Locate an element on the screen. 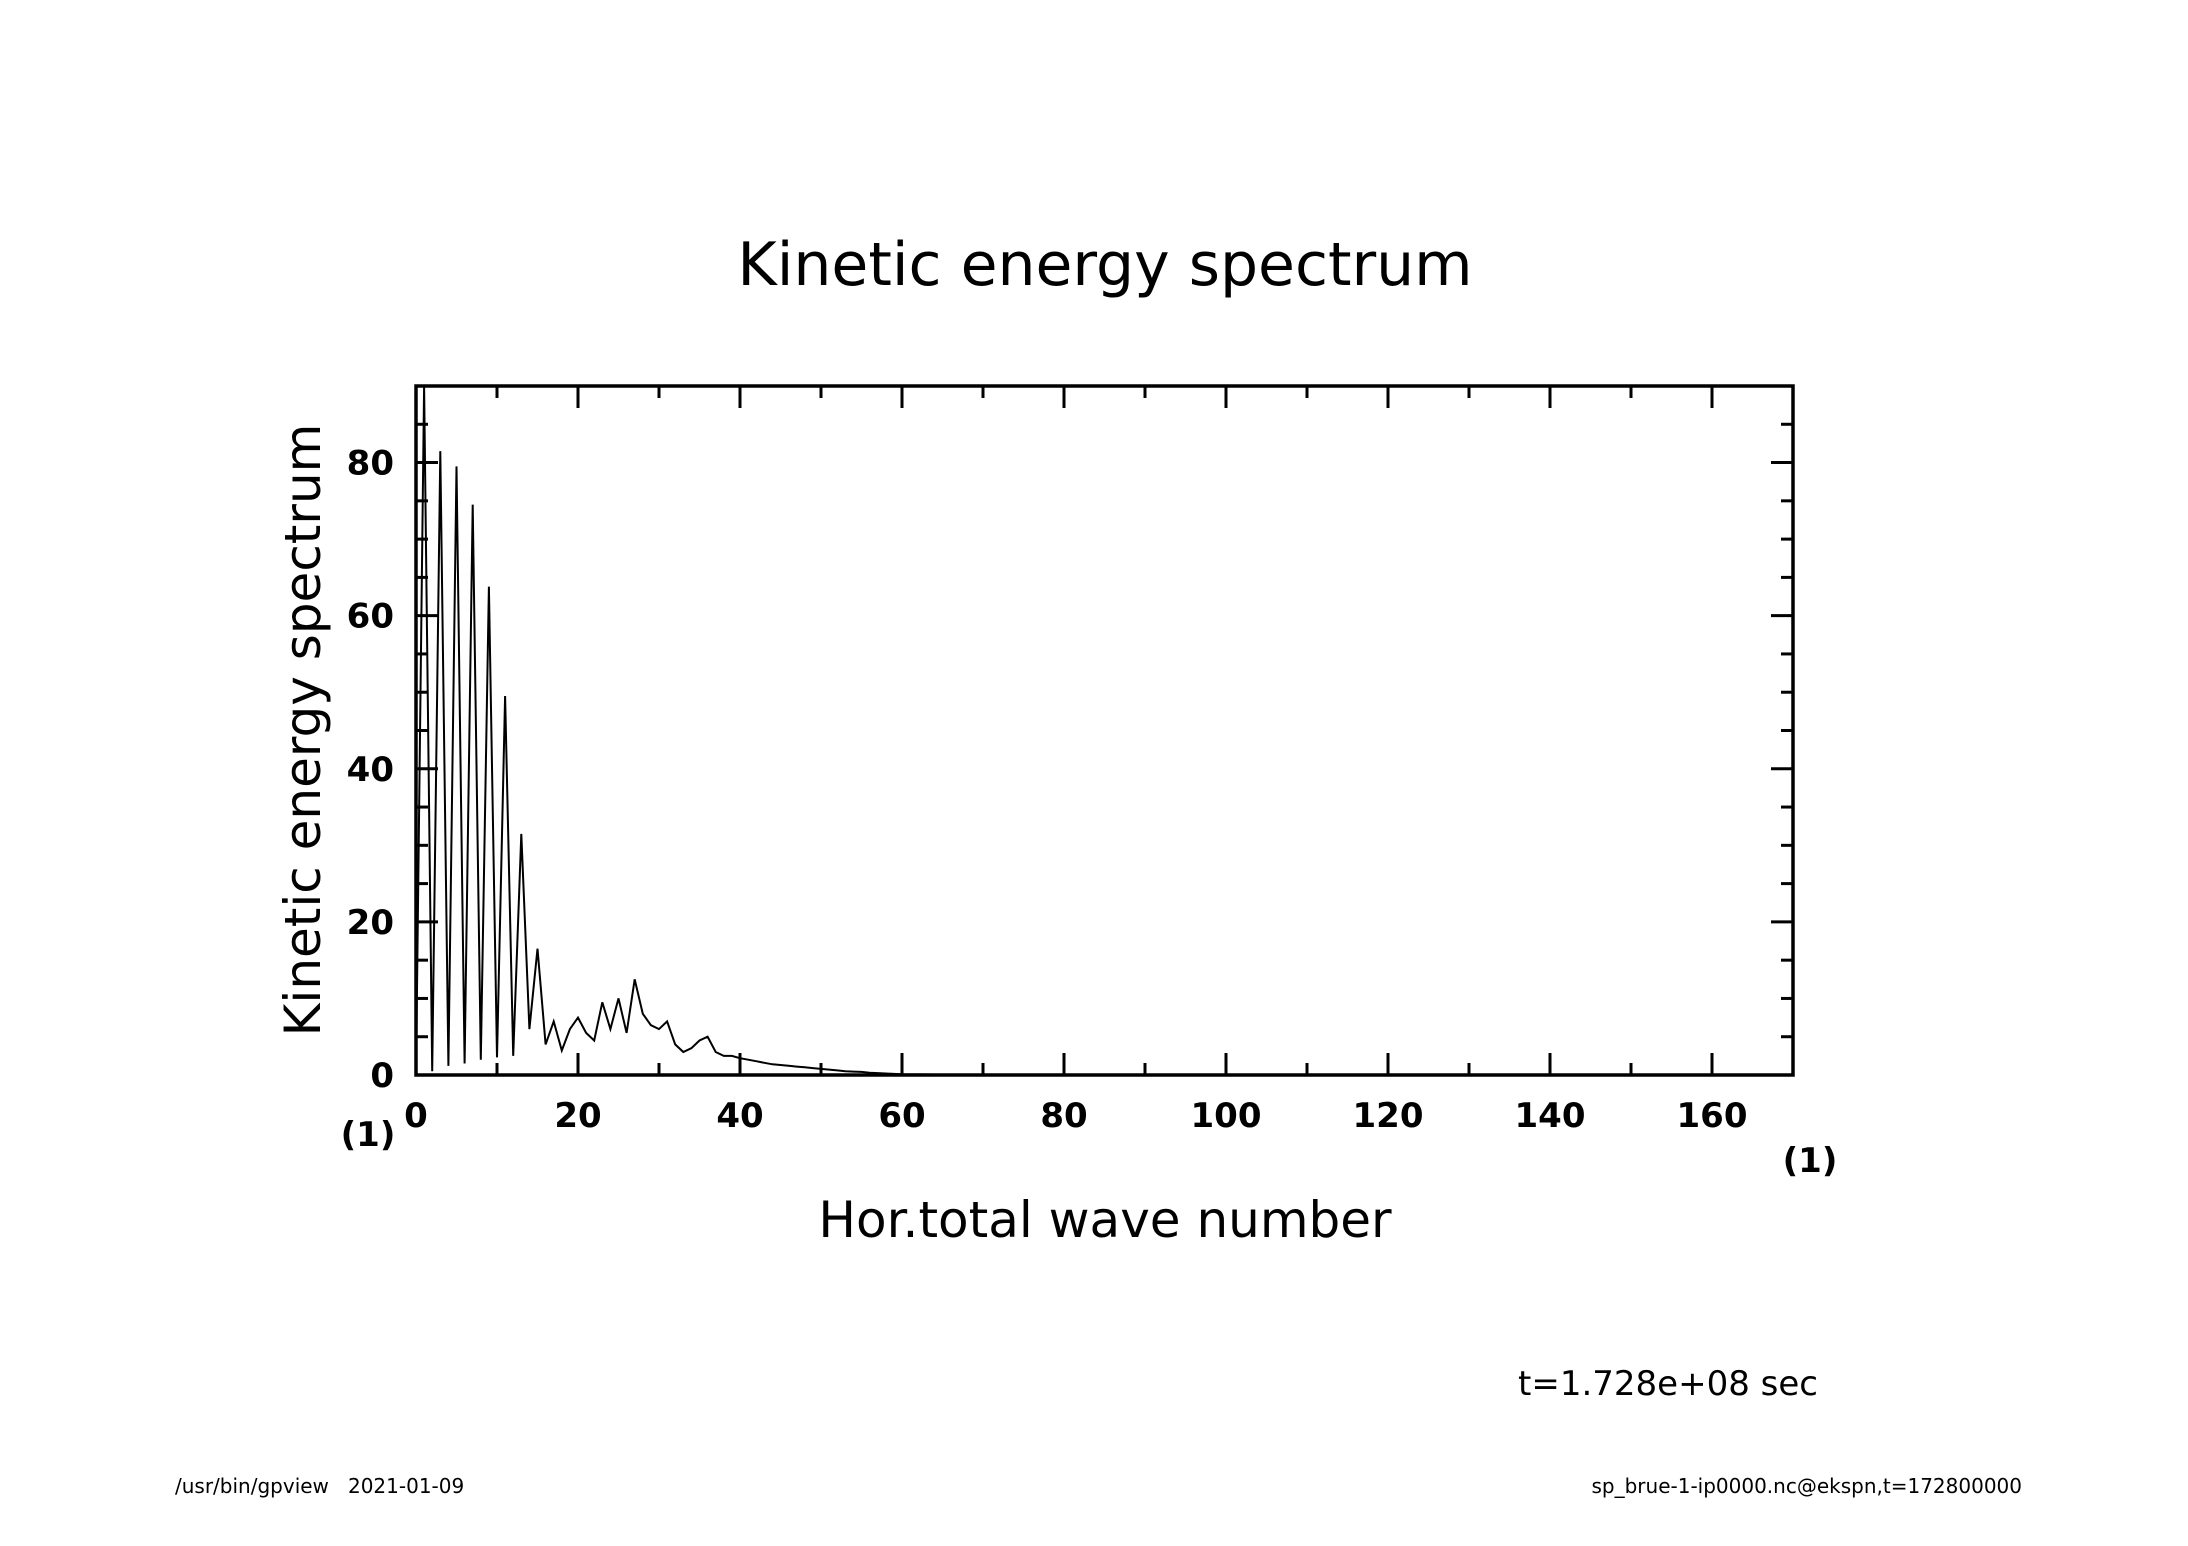 This screenshot has height=1546, width=2188. time-annotation: t=1.728e+08 sec is located at coordinates (1668, 1384).